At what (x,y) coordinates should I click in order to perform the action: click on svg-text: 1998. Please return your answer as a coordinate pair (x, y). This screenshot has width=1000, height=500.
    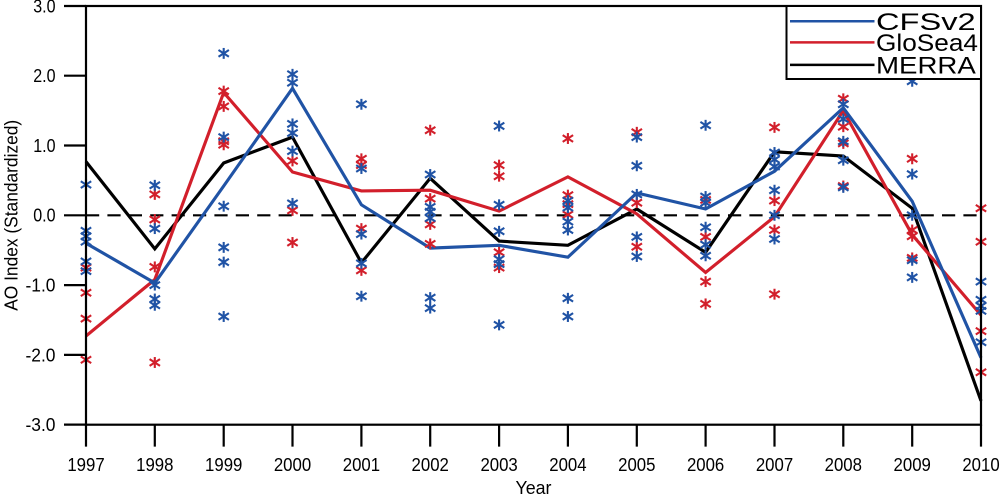
    Looking at the image, I should click on (154, 464).